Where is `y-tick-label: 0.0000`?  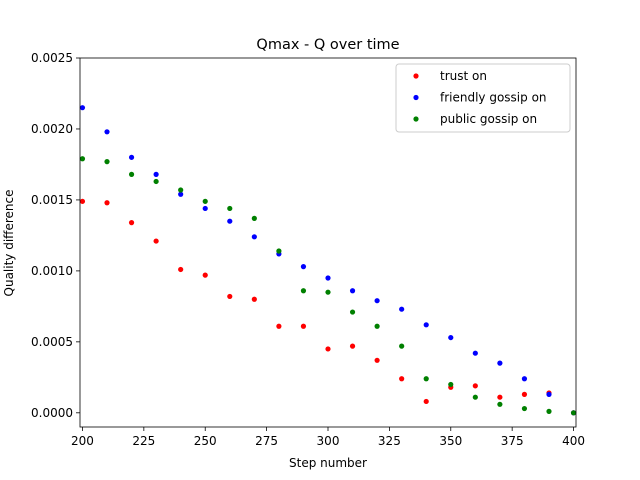
y-tick-label: 0.0000 is located at coordinates (52, 413).